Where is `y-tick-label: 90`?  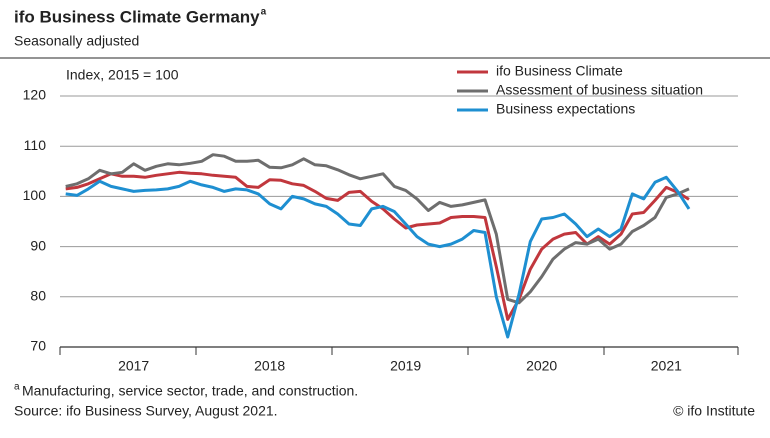 y-tick-label: 90 is located at coordinates (38, 245).